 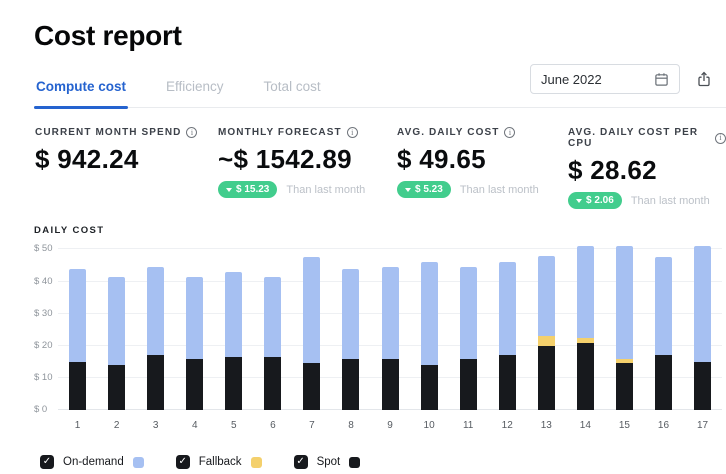 What do you see at coordinates (390, 249) in the screenshot?
I see `gridline` at bounding box center [390, 249].